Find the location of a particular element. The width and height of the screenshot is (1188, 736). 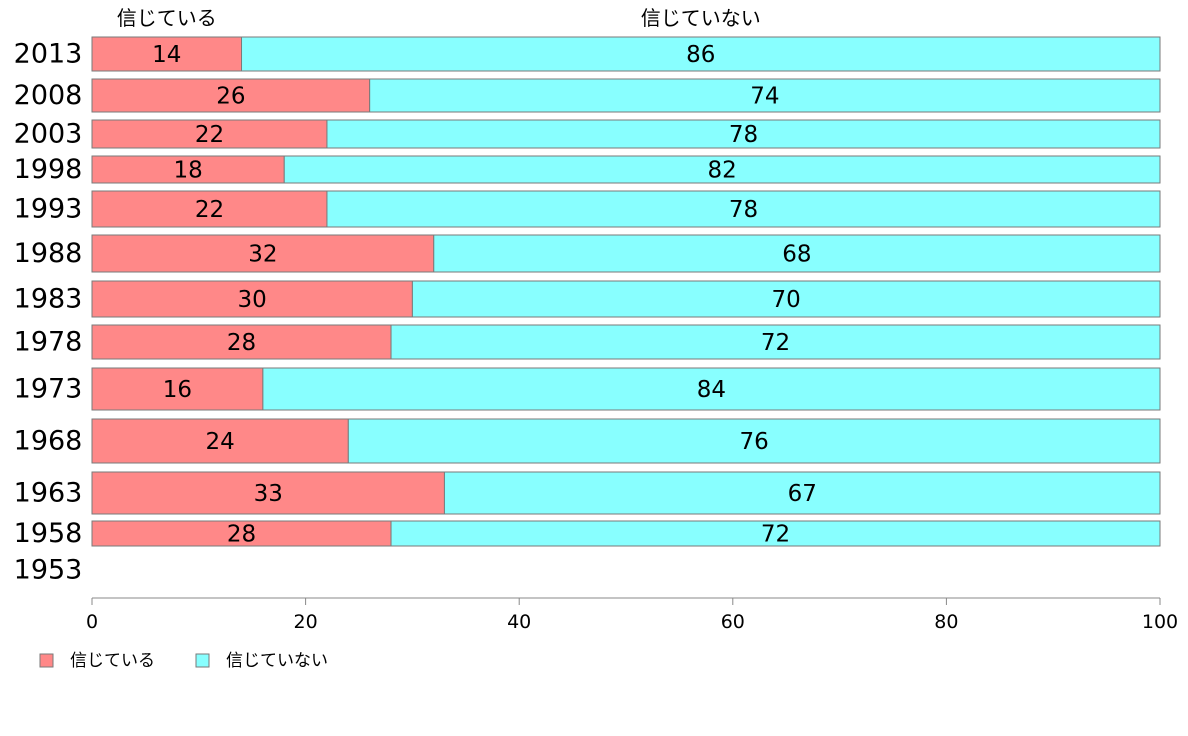

year-label: 1953 is located at coordinates (48, 570).